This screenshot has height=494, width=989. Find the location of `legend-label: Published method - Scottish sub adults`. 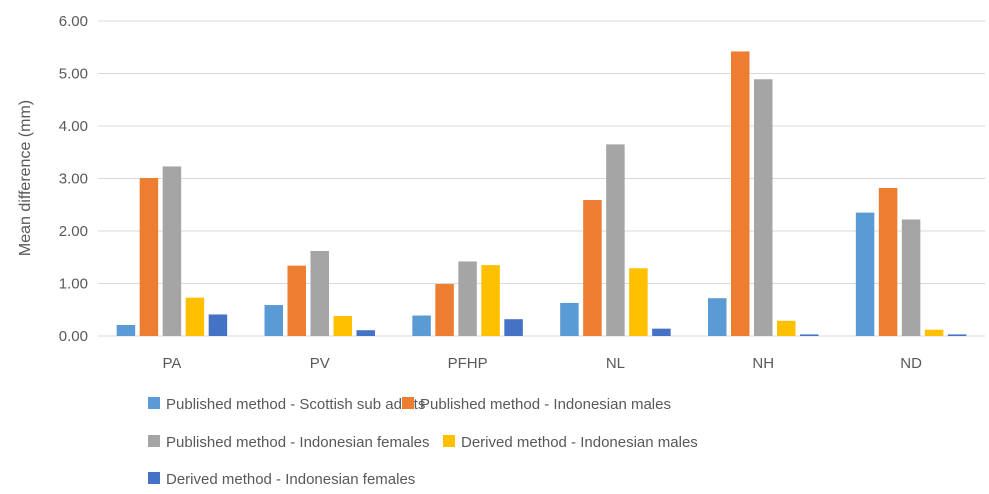

legend-label: Published method - Scottish sub adults is located at coordinates (295, 404).